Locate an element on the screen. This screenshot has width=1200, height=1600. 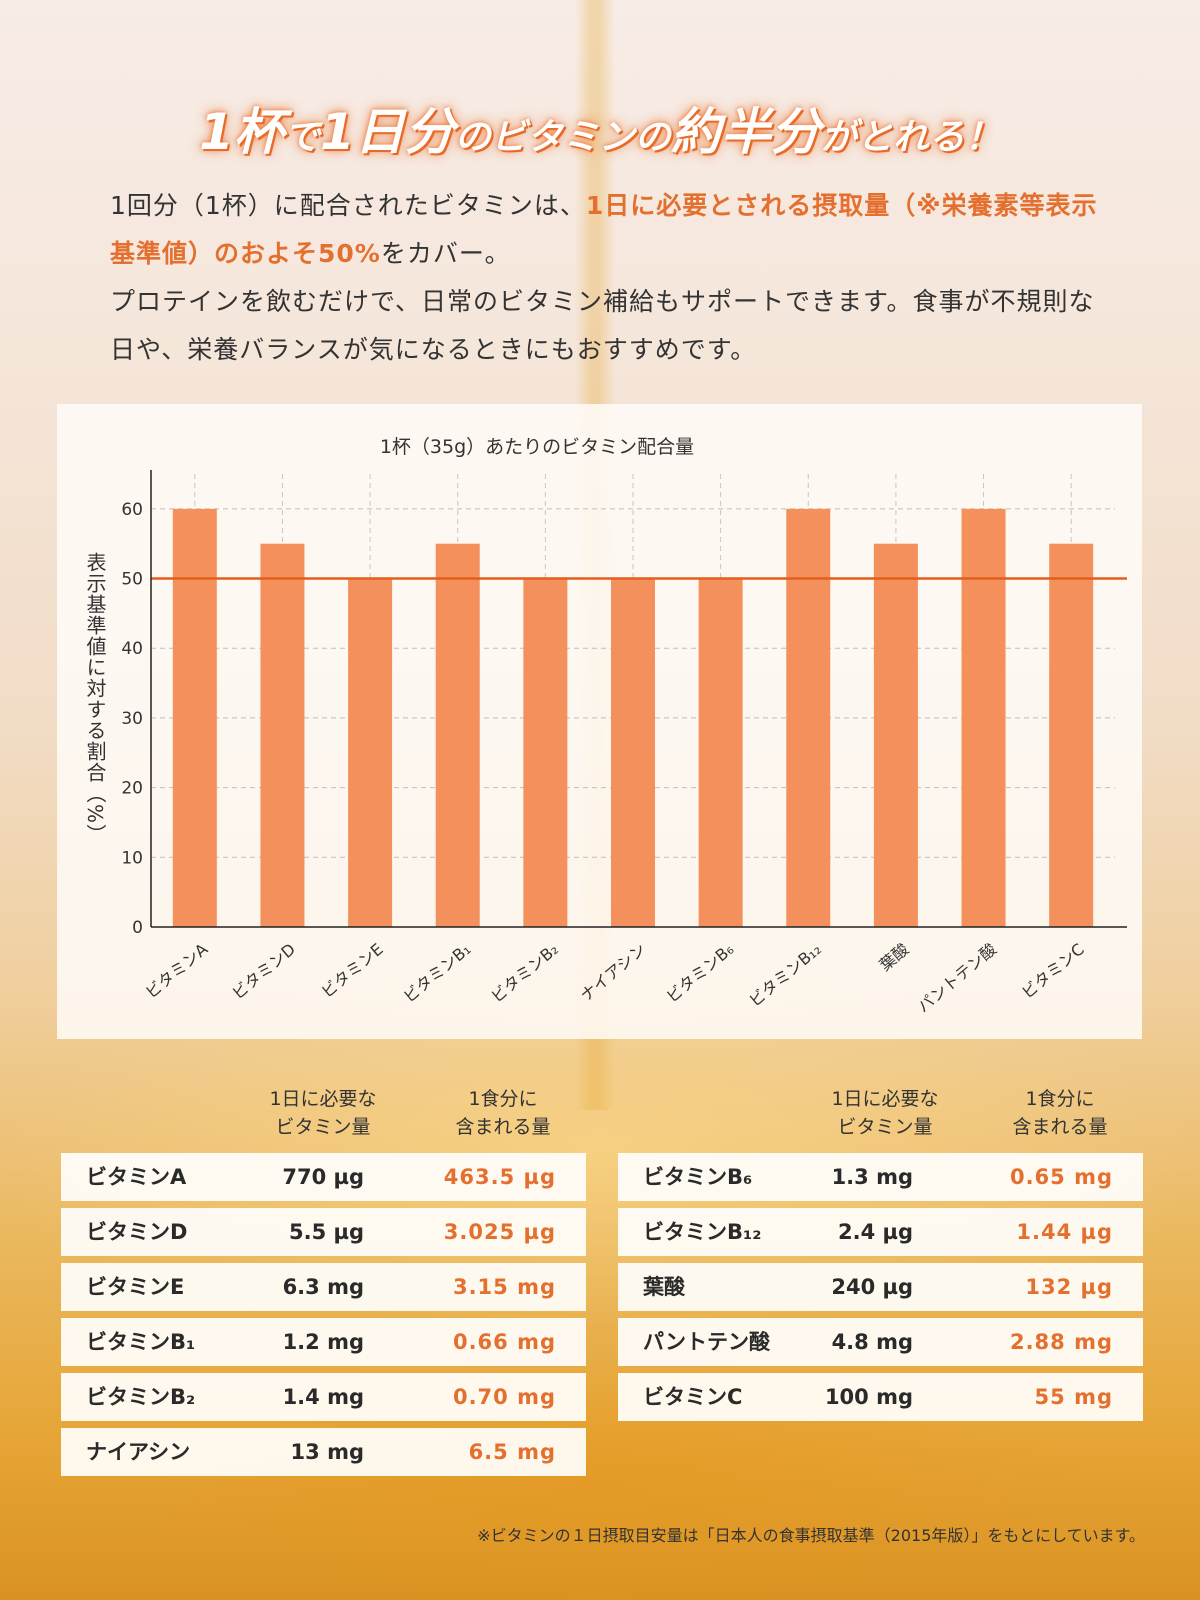
serving-amount: 55 mg is located at coordinates (1073, 1397).